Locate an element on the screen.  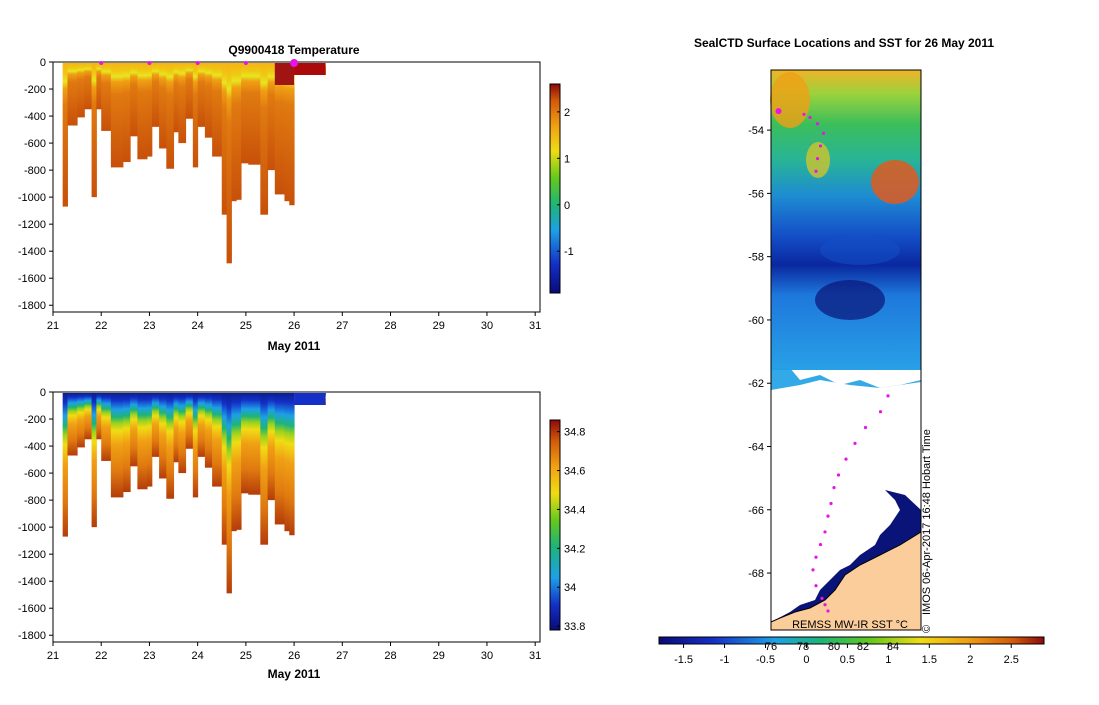
temperature-y-tick-label: -1200 is located at coordinates (32, 225).